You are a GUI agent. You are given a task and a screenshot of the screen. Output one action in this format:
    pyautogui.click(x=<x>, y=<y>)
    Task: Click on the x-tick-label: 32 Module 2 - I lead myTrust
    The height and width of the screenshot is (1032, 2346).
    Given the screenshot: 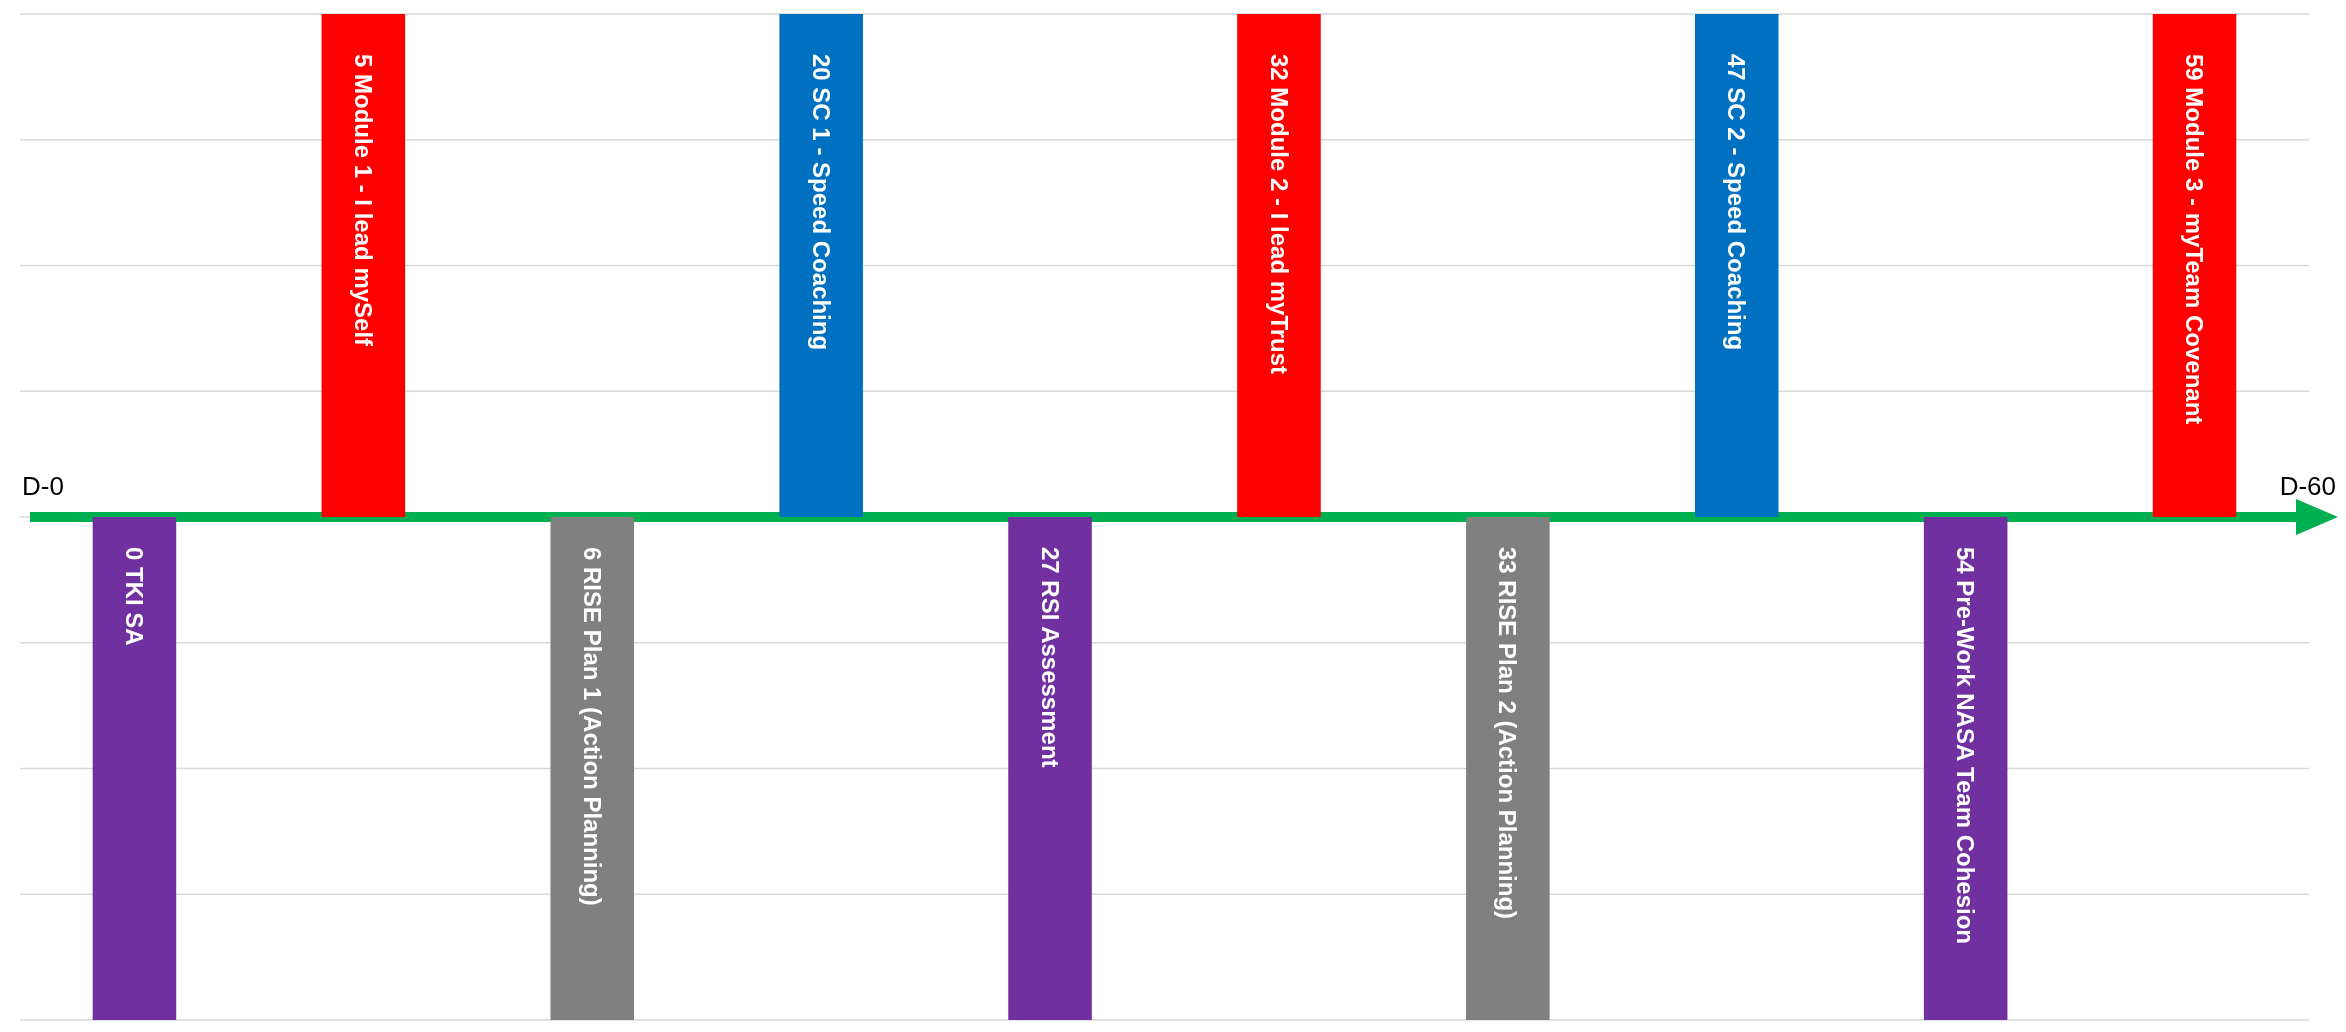 What is the action you would take?
    pyautogui.click(x=1279, y=214)
    